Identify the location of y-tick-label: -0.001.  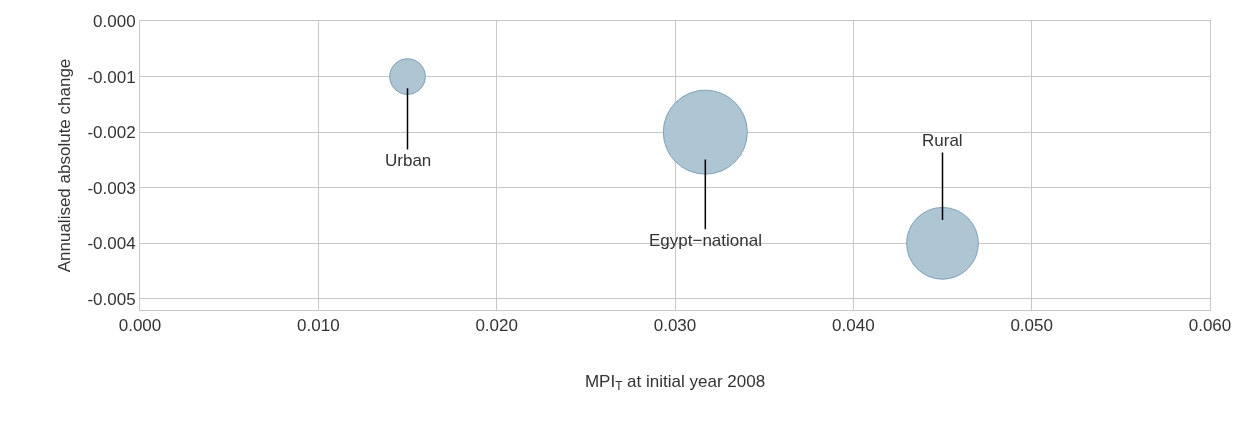
(111, 77).